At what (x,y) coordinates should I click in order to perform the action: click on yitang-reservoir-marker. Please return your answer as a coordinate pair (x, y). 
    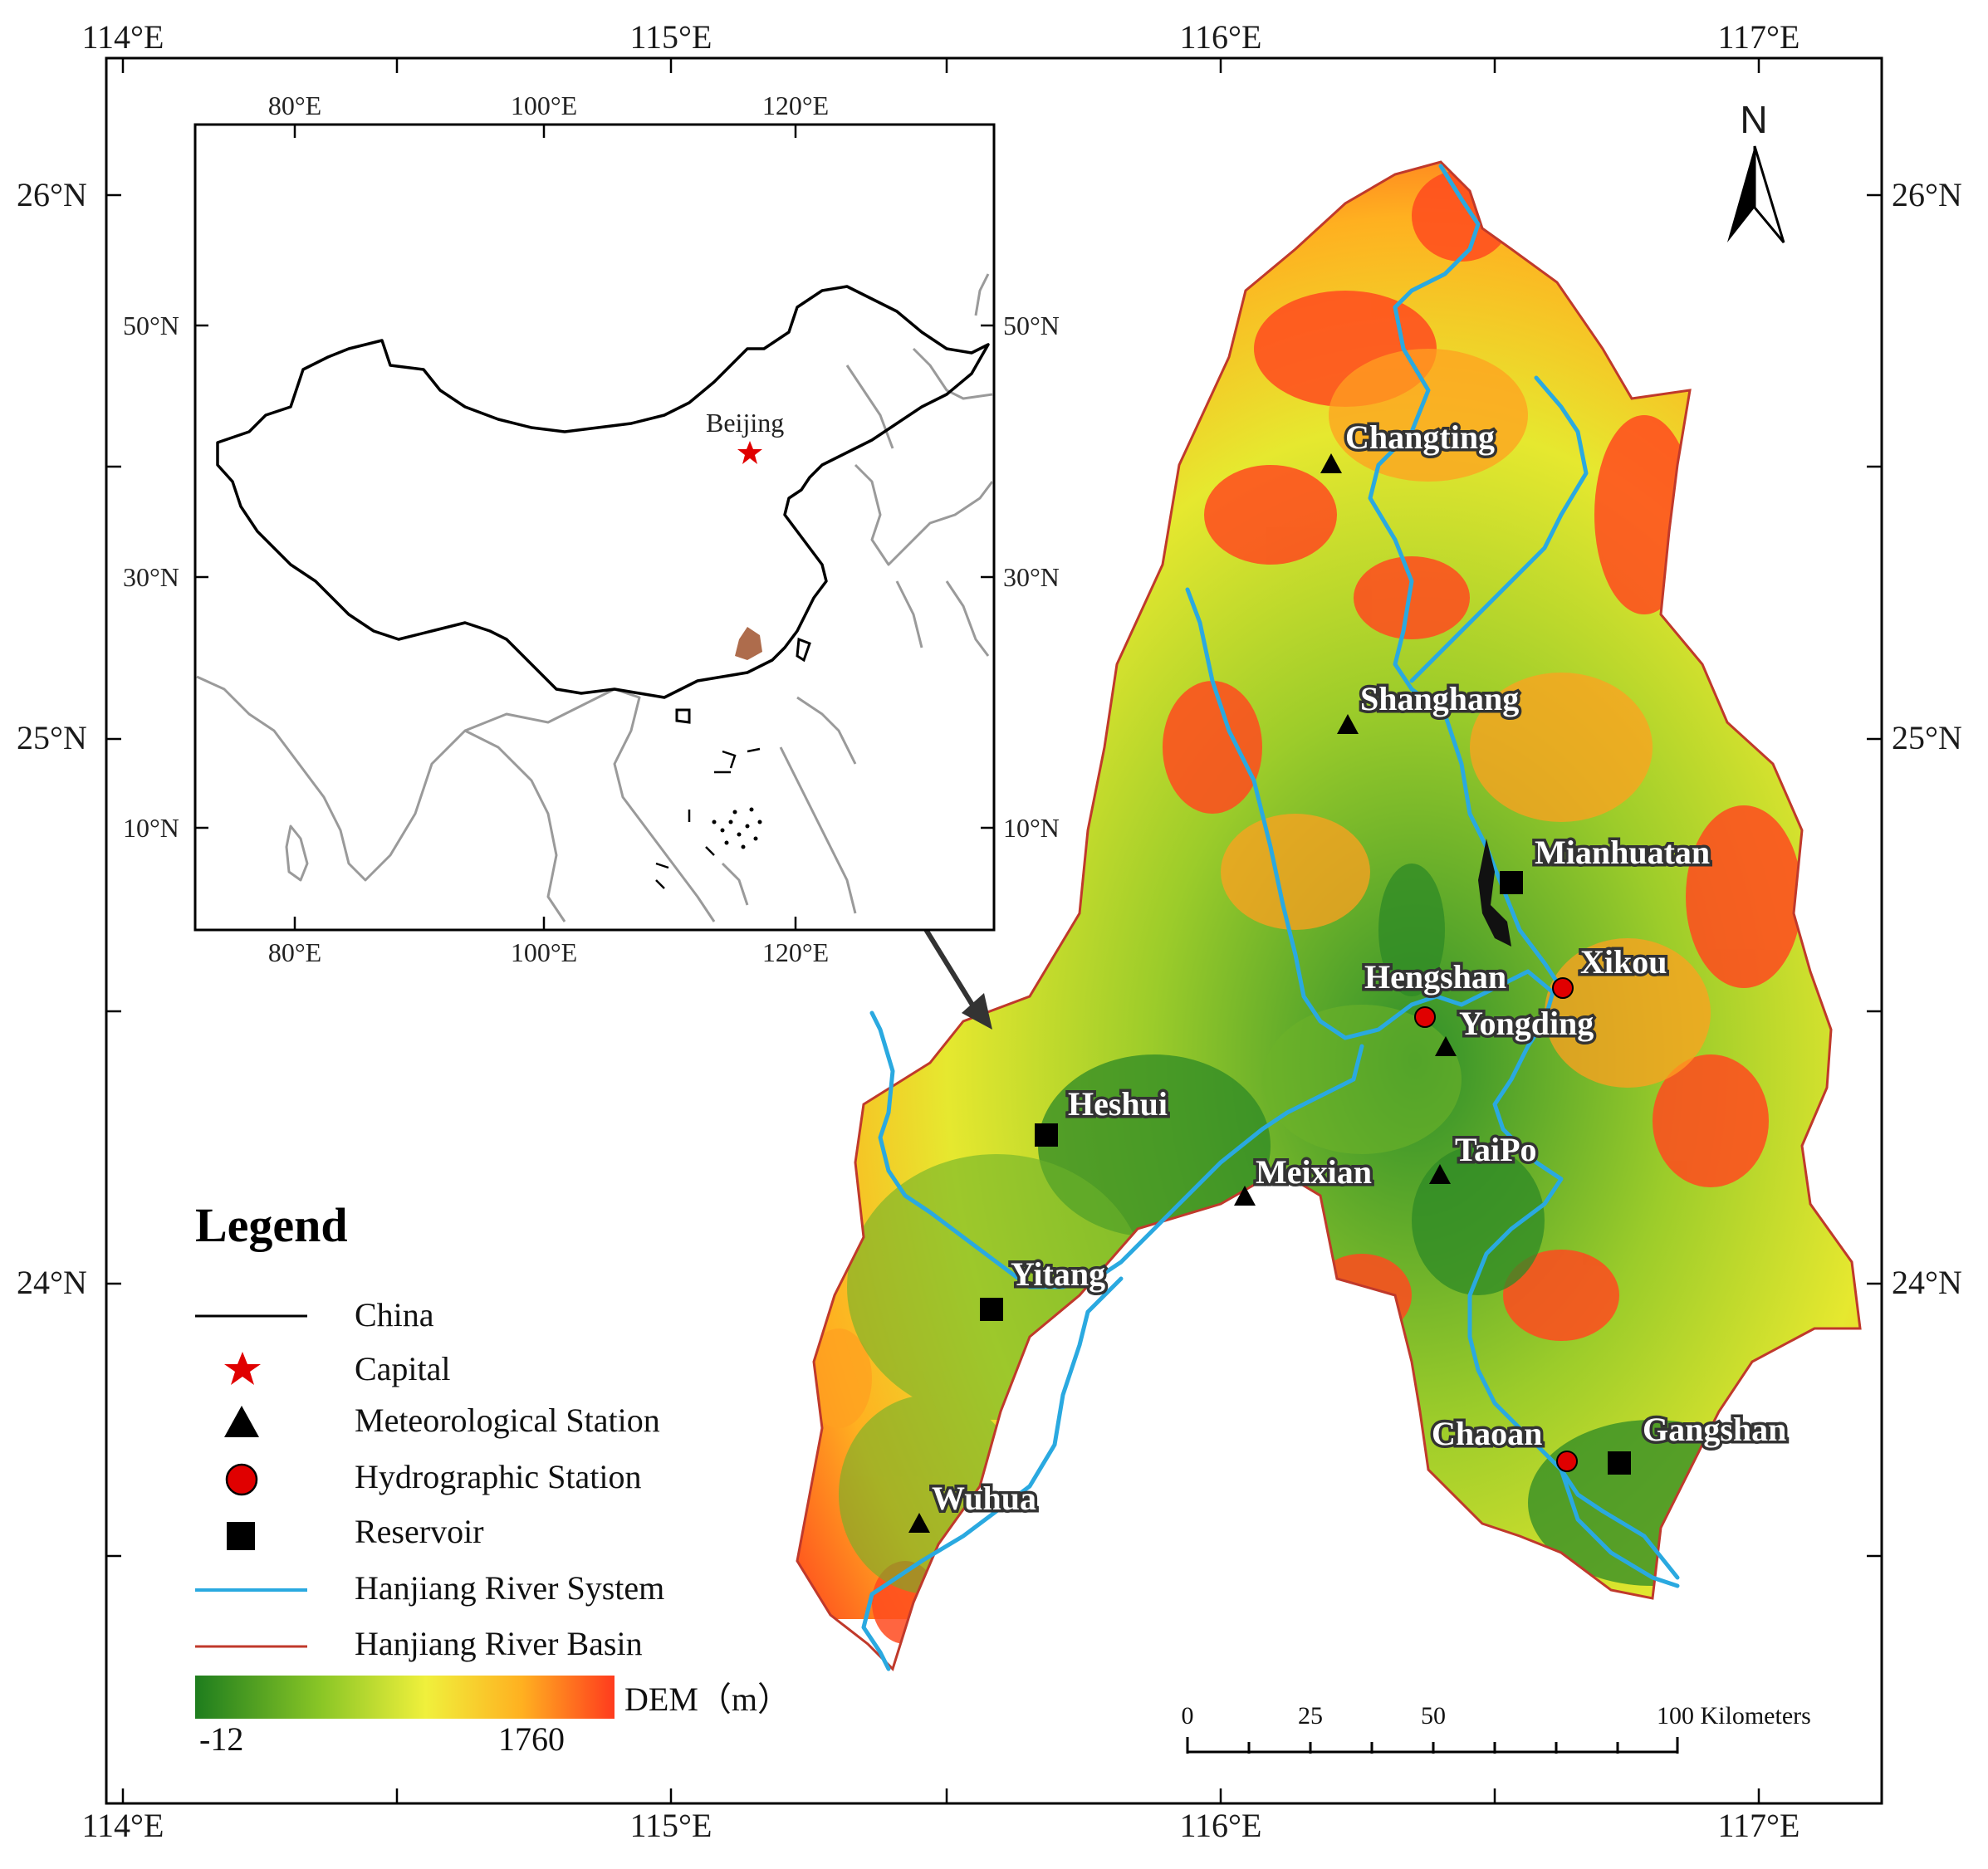
    Looking at the image, I should click on (991, 1309).